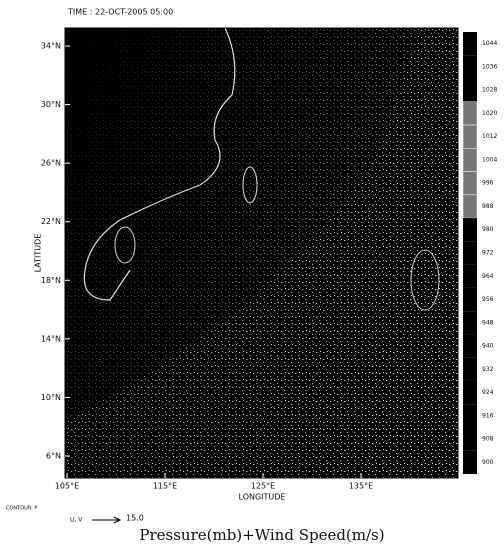 The height and width of the screenshot is (551, 504). Describe the element at coordinates (361, 486) in the screenshot. I see `x-tick-label: 135°E` at that location.